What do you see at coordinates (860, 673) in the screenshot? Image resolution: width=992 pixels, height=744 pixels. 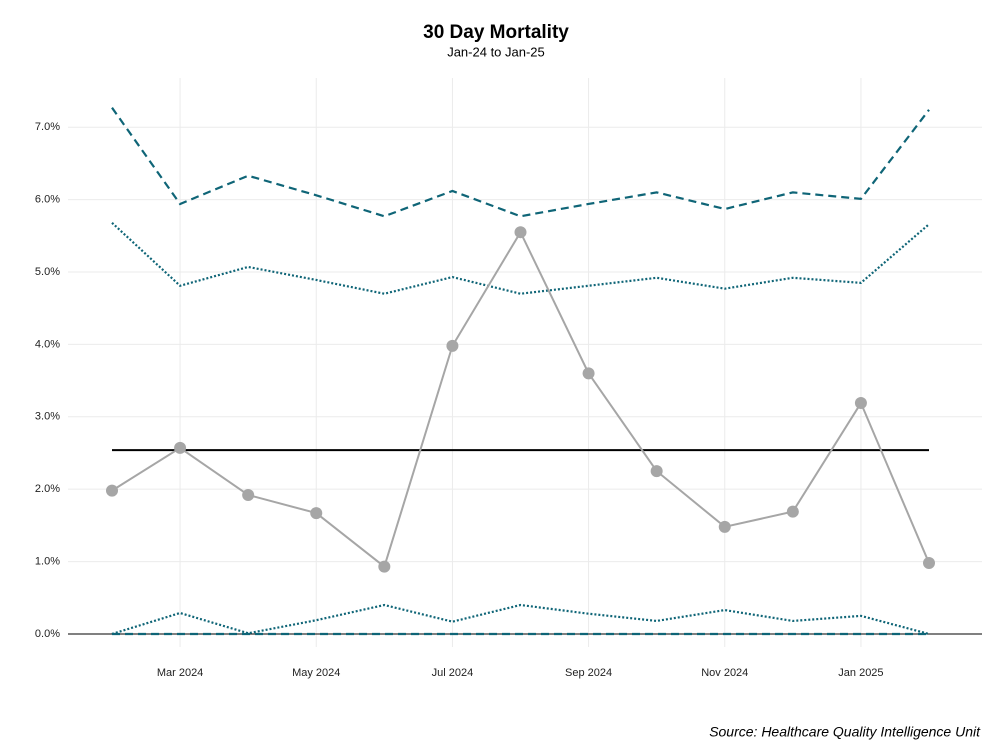 I see `x-tick-label: Jan 2025` at bounding box center [860, 673].